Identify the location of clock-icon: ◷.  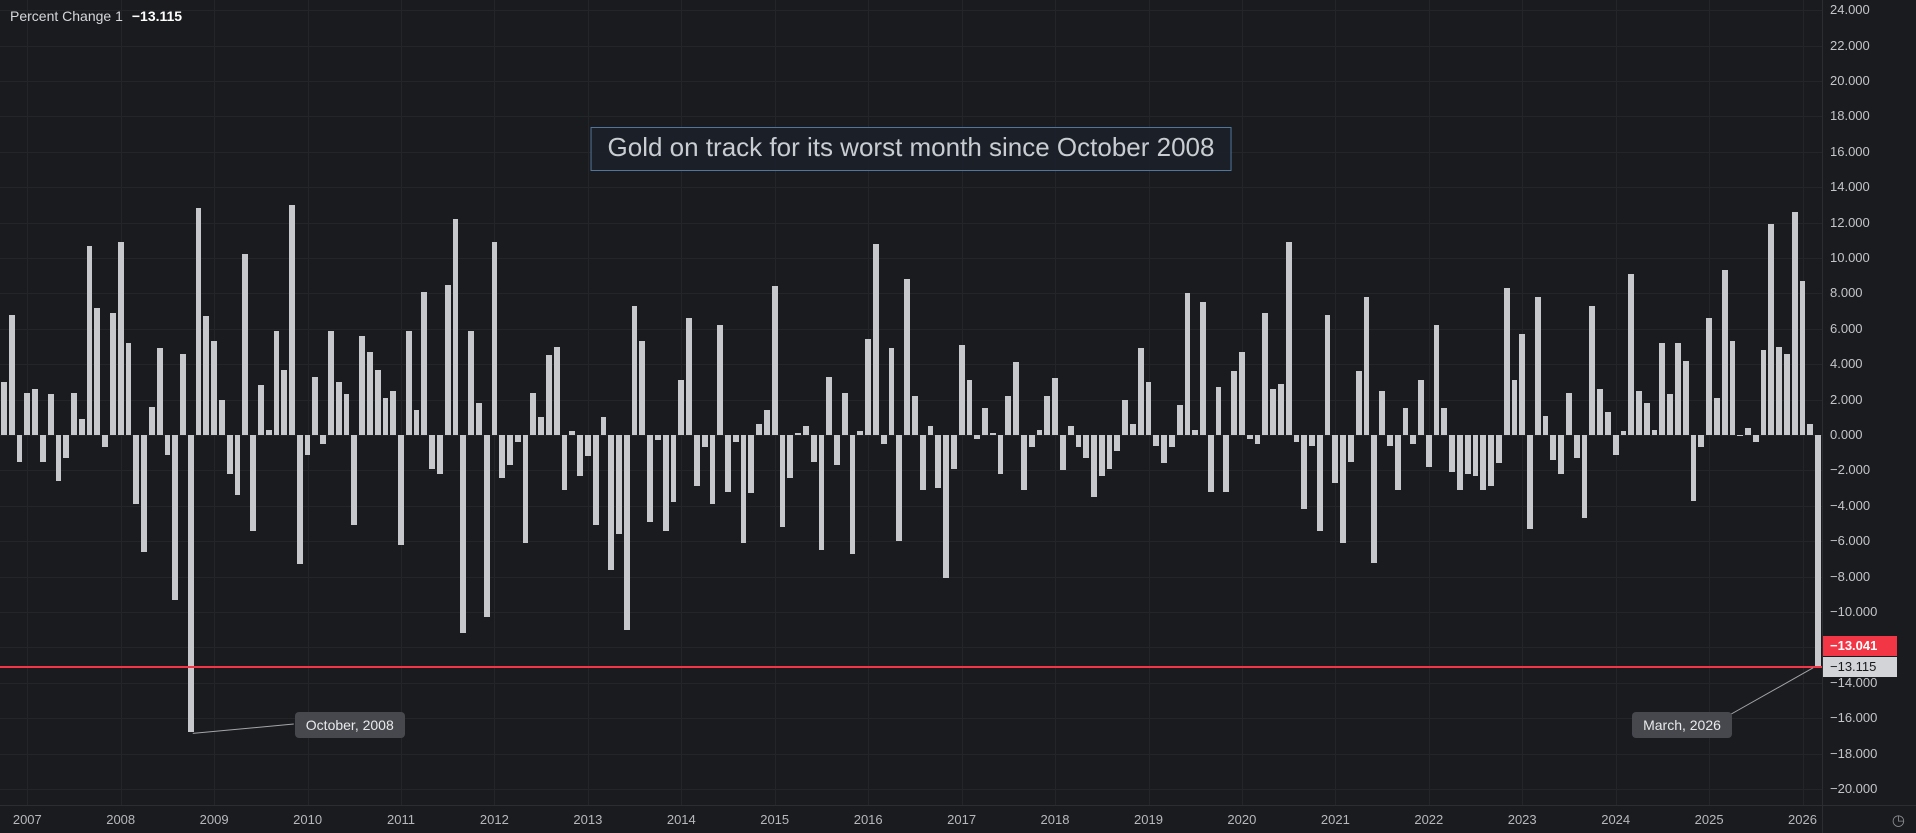
(1898, 820).